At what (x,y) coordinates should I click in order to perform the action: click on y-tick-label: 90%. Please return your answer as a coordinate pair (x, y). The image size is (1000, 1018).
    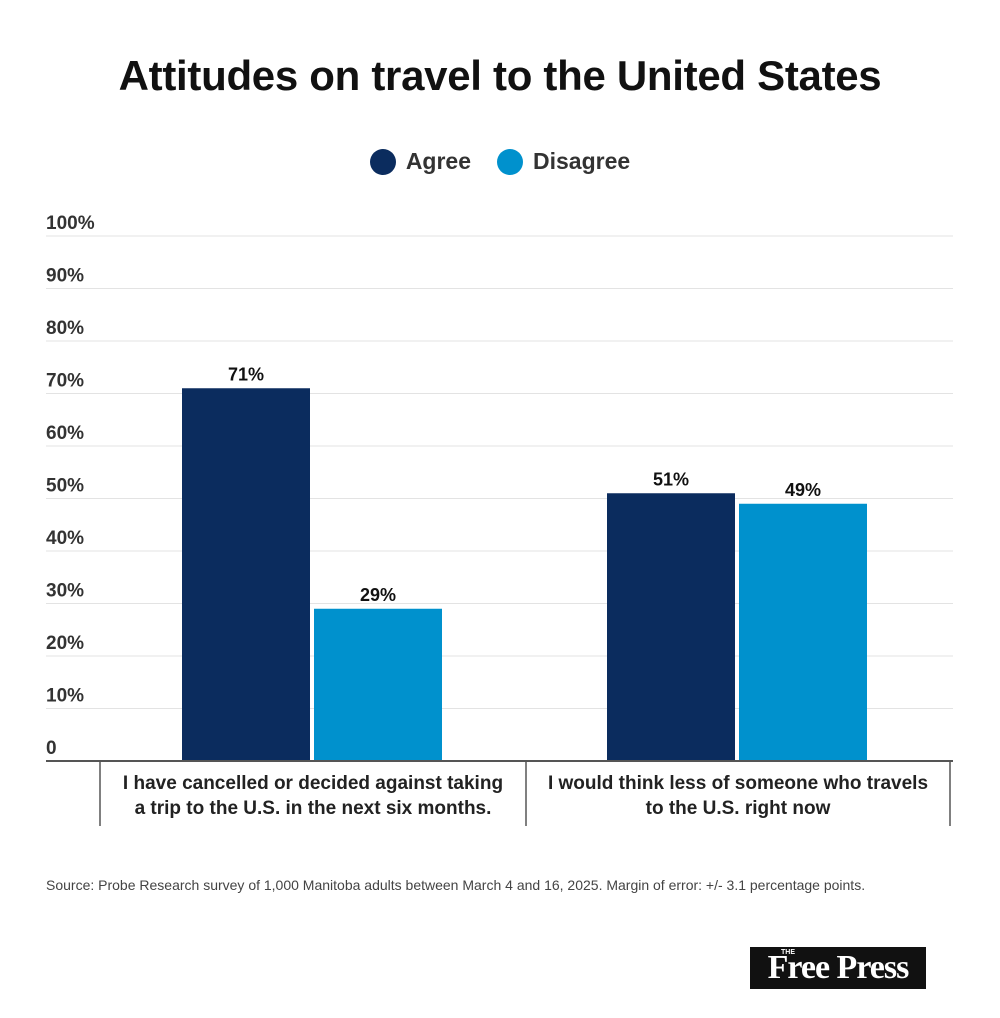
    Looking at the image, I should click on (65, 276).